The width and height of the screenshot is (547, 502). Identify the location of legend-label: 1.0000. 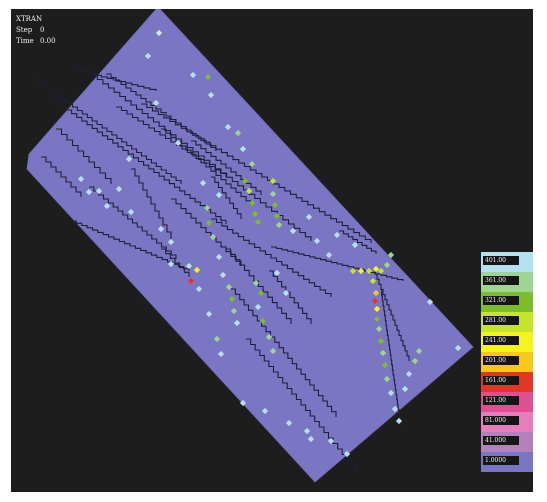
(501, 460).